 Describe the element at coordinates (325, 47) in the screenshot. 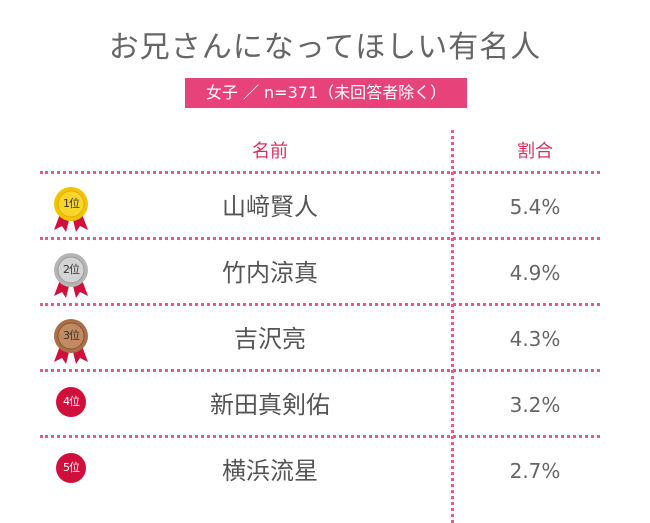

I see `chart-title: お兄さんになってほしい有名人` at that location.